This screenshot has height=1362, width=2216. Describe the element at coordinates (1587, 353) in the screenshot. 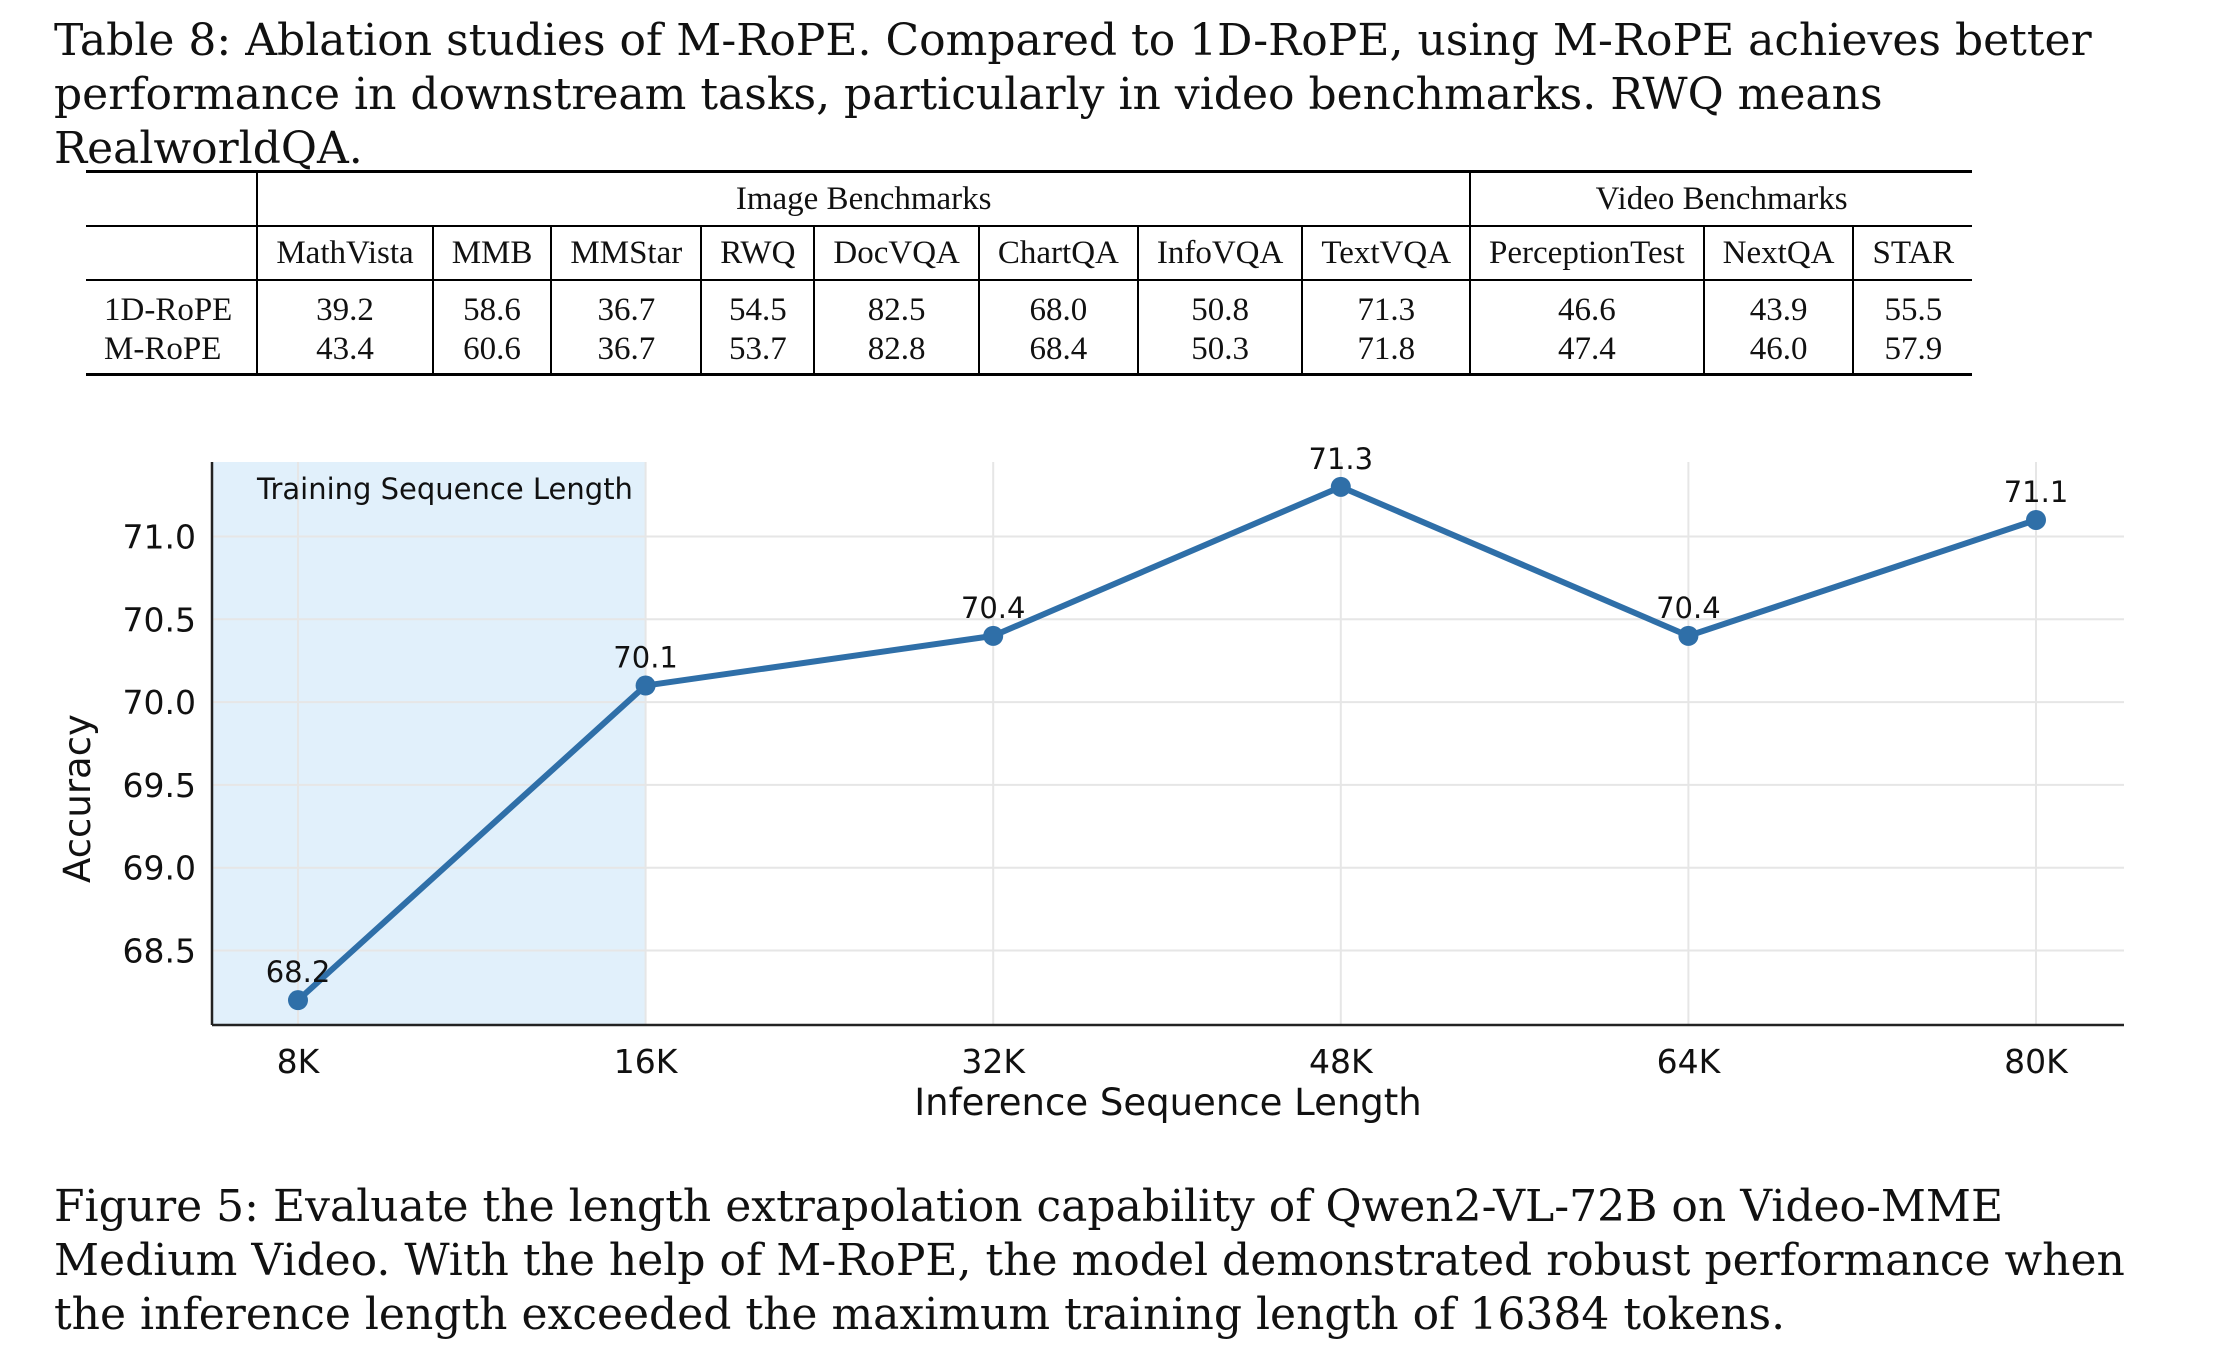

I see `table-cell: 47.4` at that location.